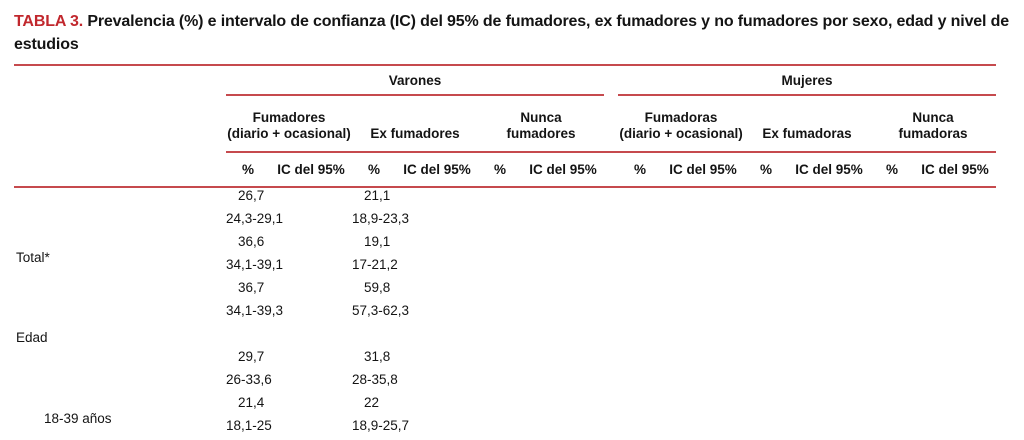 Image resolution: width=1024 pixels, height=440 pixels. I want to click on ci-cell: 24,3 -29,1, so click(255, 218).